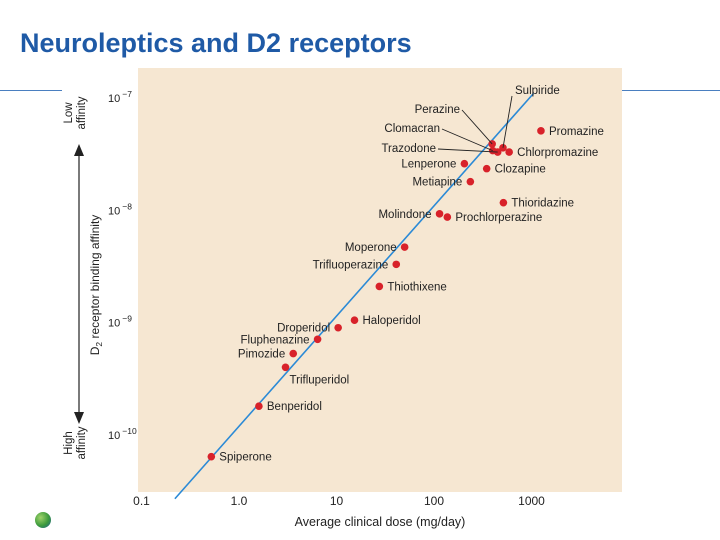  What do you see at coordinates (31, 90) in the screenshot?
I see `title-rule-left` at bounding box center [31, 90].